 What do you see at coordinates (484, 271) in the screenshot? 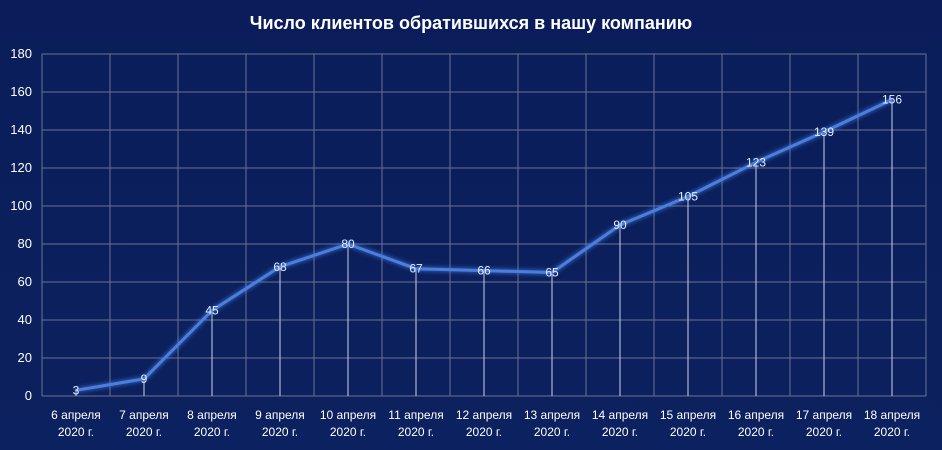
I see `data-label: 66` at bounding box center [484, 271].